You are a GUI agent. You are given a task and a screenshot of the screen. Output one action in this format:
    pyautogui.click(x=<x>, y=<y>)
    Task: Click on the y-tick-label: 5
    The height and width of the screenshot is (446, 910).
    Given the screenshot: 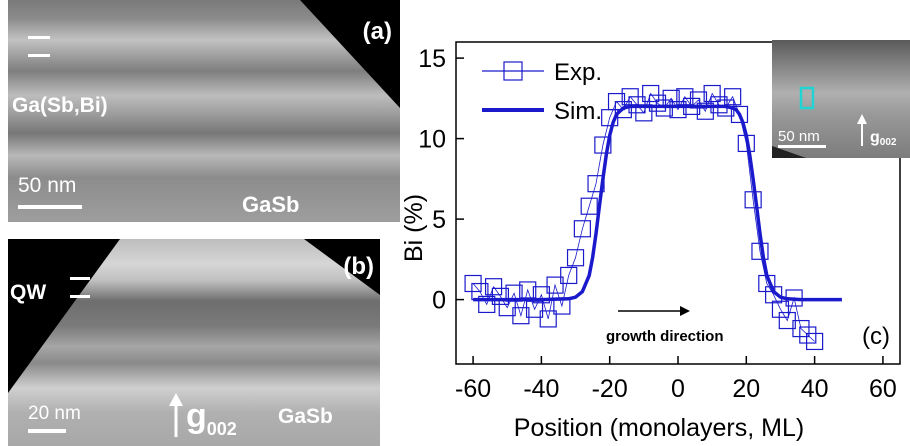 What is the action you would take?
    pyautogui.click(x=439, y=220)
    